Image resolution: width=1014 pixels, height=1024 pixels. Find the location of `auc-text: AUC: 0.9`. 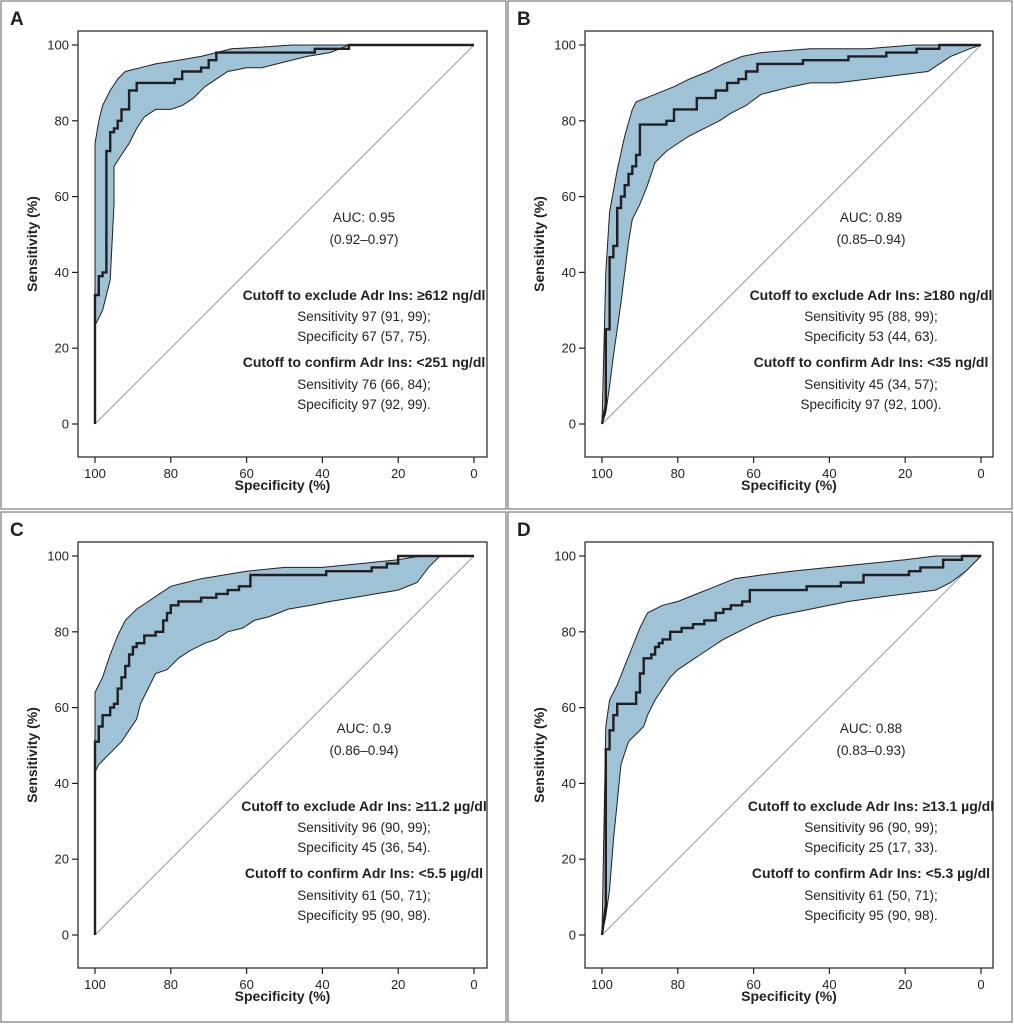

auc-text: AUC: 0.9 is located at coordinates (364, 728).